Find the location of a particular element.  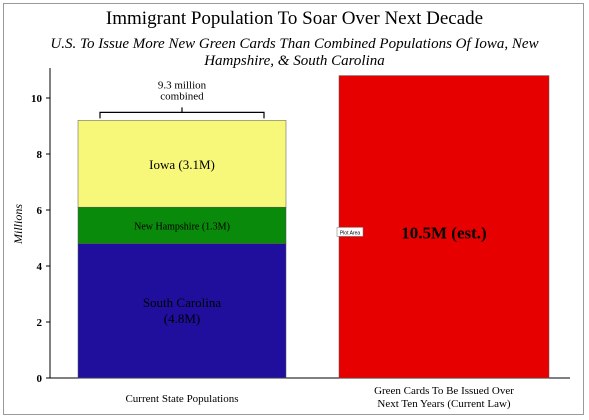

plot-area-tag: Plot Area is located at coordinates (350, 233).